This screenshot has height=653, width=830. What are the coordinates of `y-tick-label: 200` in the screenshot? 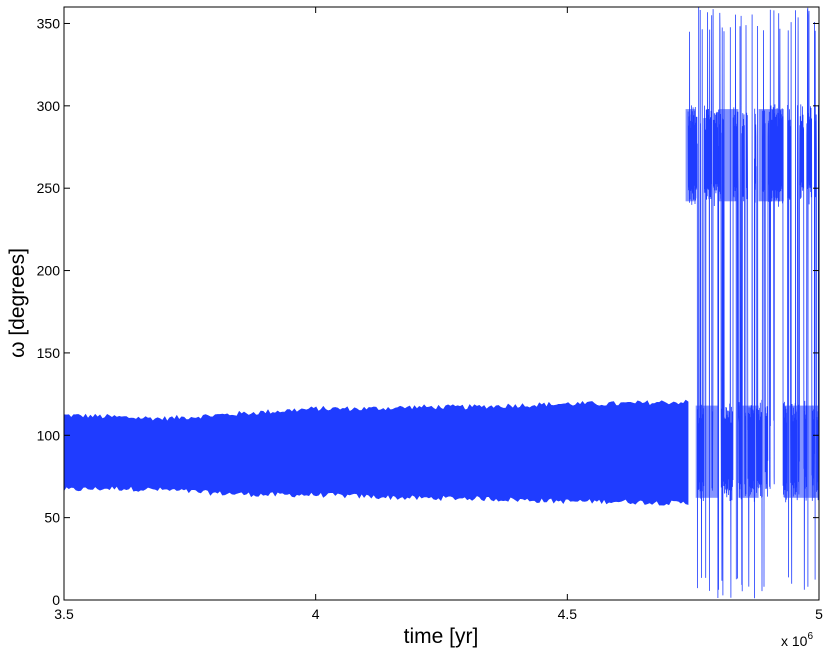 It's located at (49, 271).